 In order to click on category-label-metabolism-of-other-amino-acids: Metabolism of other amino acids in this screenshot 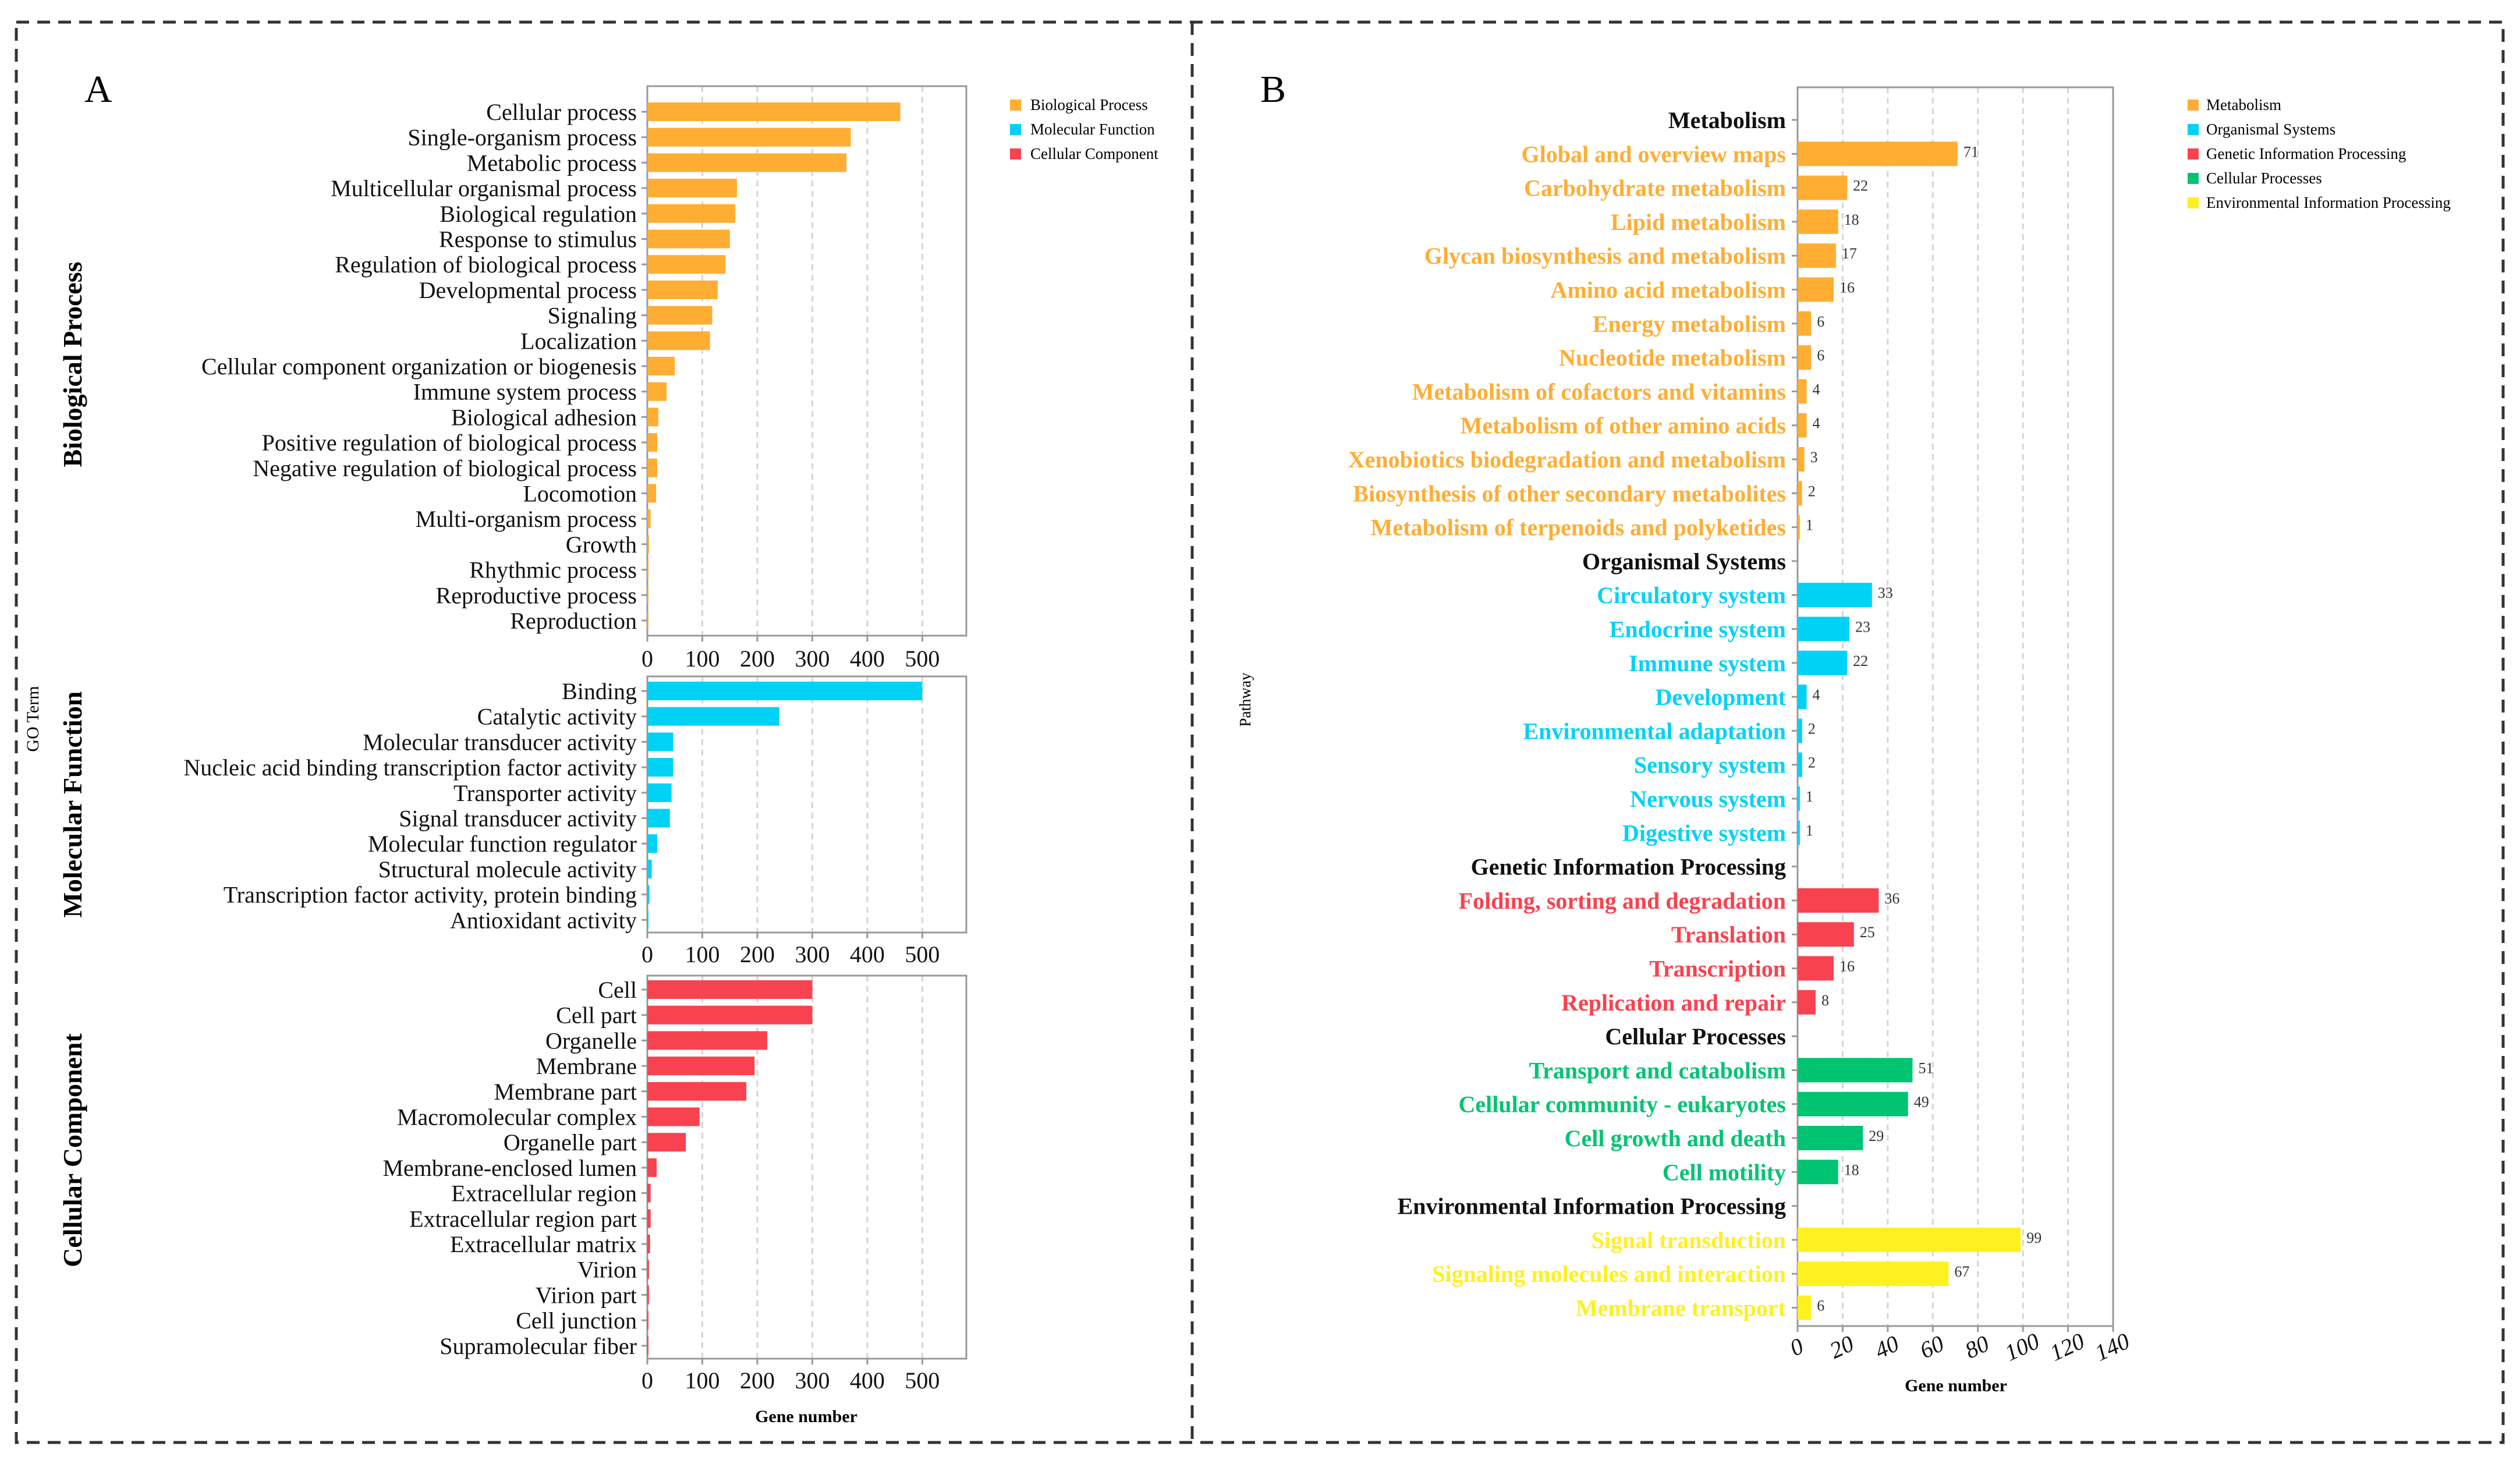, I will do `click(1623, 426)`.